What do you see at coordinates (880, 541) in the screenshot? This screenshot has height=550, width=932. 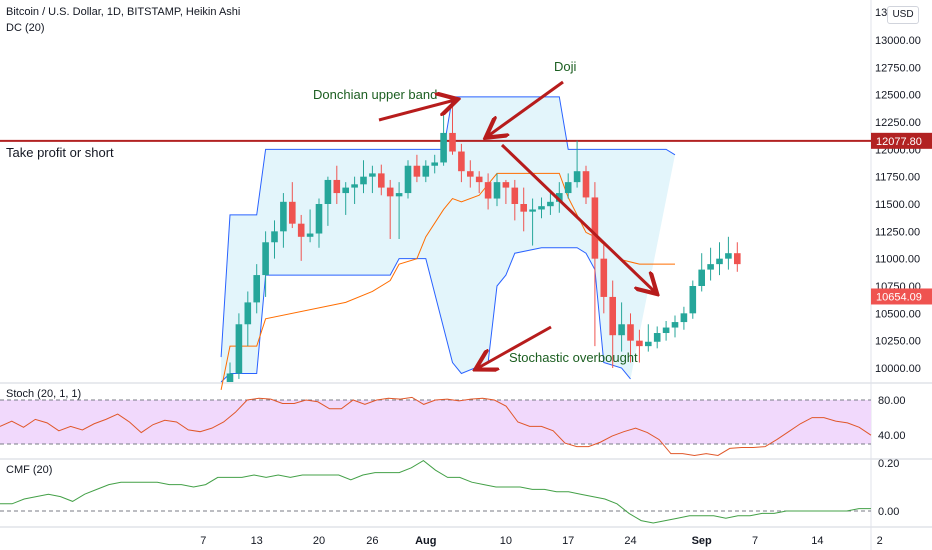 I see `time-tick-label: 2` at bounding box center [880, 541].